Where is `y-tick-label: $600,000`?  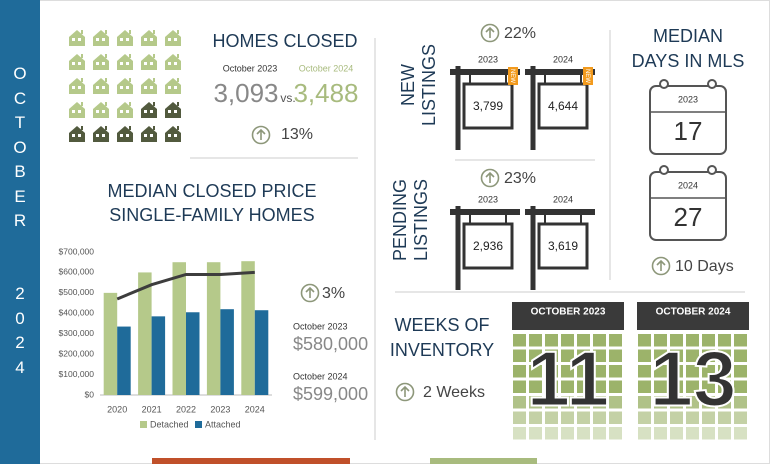
y-tick-label: $600,000 is located at coordinates (77, 272).